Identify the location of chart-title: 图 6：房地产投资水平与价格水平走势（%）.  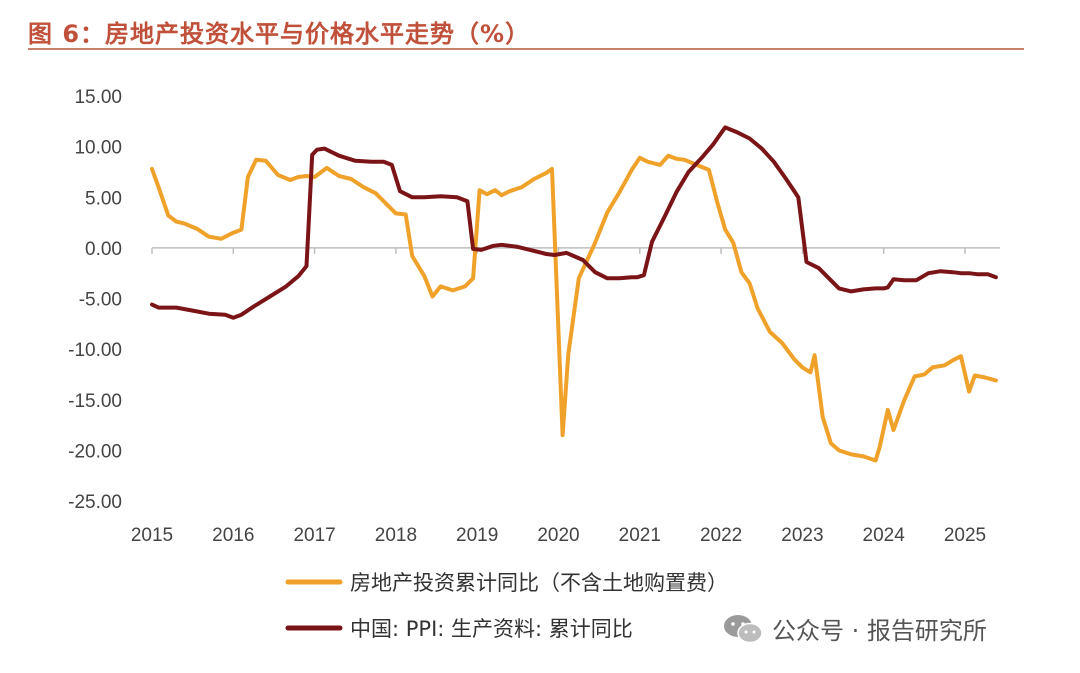
(279, 34).